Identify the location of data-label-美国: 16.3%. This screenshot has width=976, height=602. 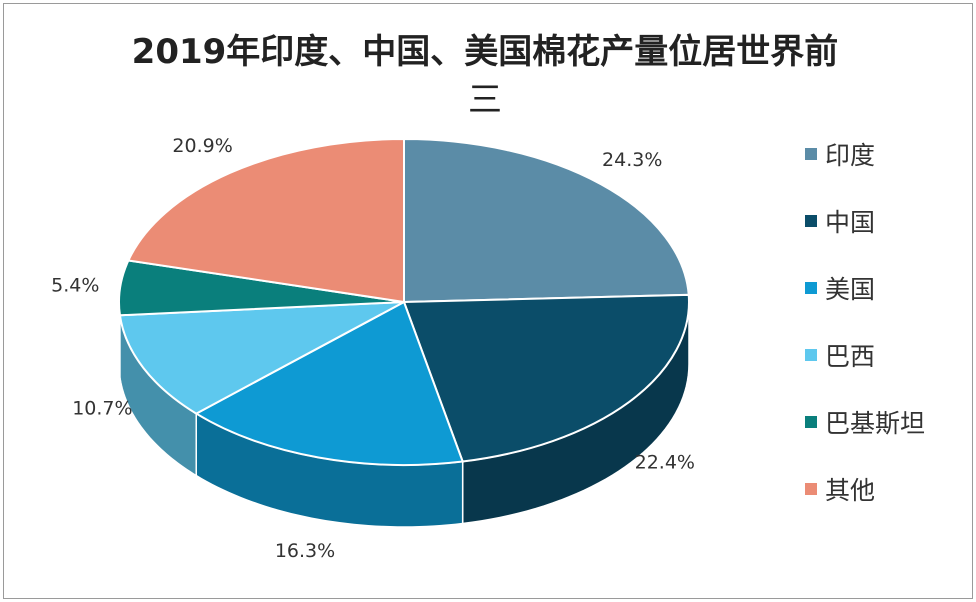
(305, 551).